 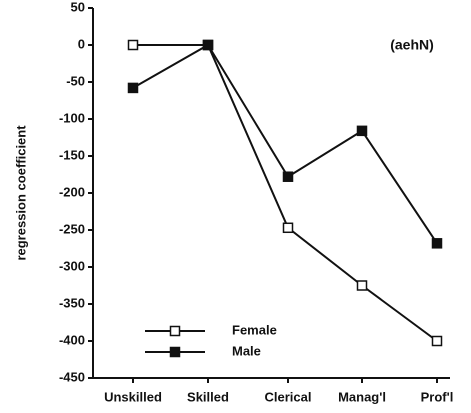 What do you see at coordinates (72, 191) in the screenshot?
I see `y-tick-label: -200` at bounding box center [72, 191].